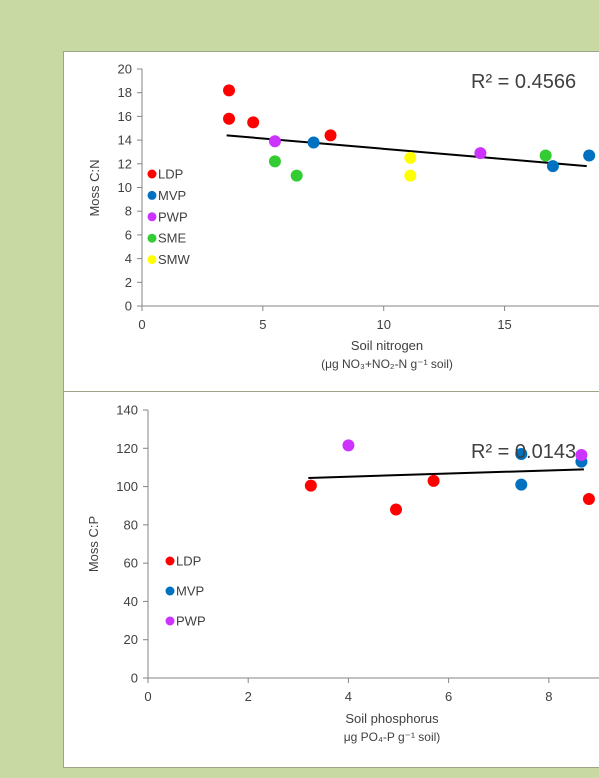 Image resolution: width=599 pixels, height=778 pixels. Describe the element at coordinates (504, 324) in the screenshot. I see `x-tick-label: 15` at that location.